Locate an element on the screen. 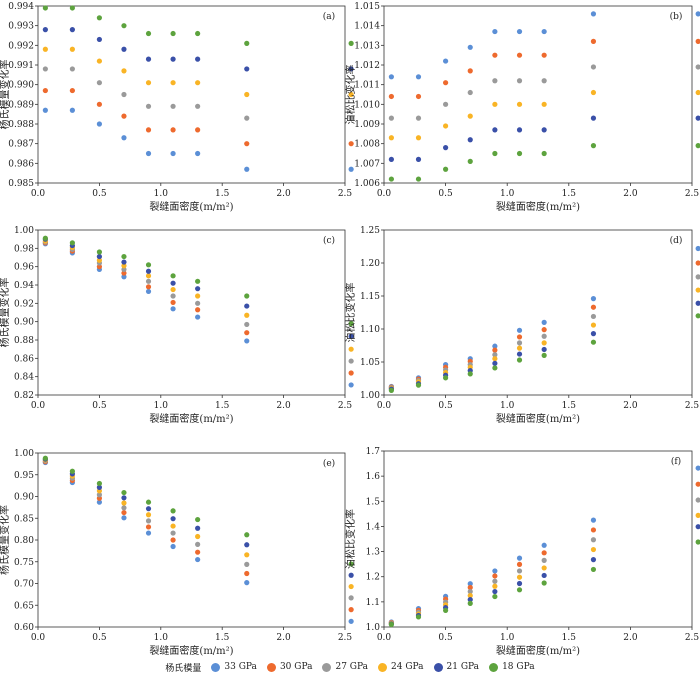  y-axis-label: 杨氏模量变化率 is located at coordinates (5, 540).